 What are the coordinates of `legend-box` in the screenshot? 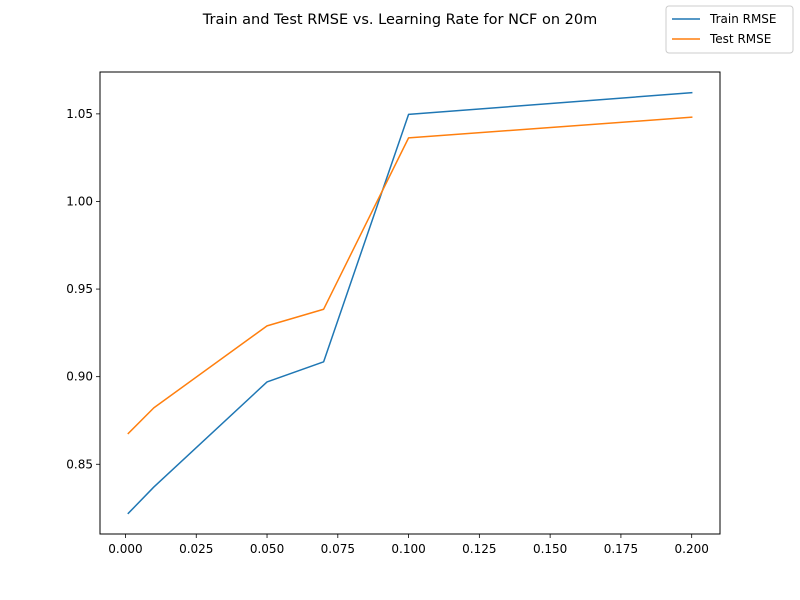 It's located at (729, 29).